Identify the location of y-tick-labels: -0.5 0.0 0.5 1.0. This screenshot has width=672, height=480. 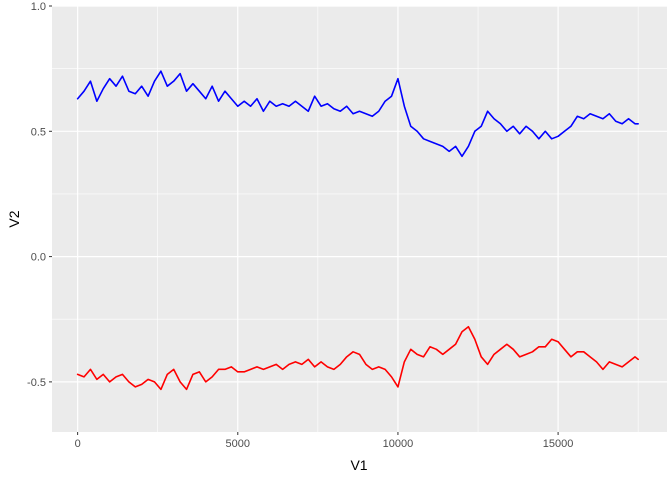
(36, 195).